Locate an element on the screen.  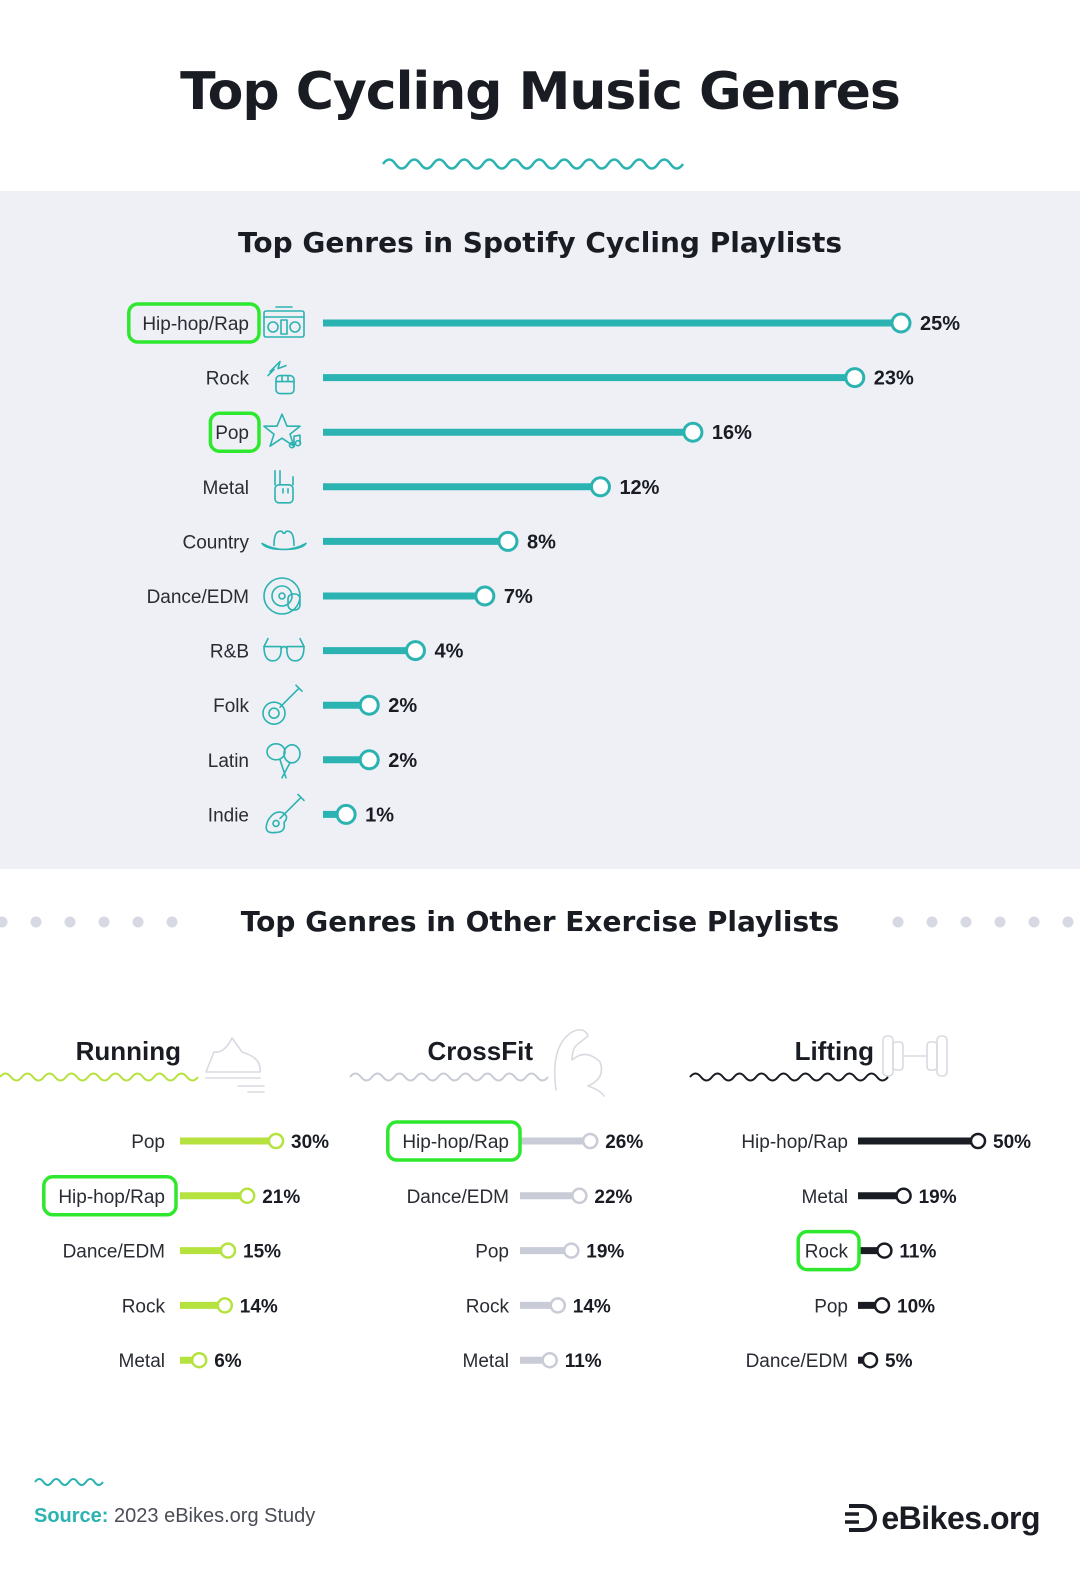
value-label: 6% is located at coordinates (228, 1361).